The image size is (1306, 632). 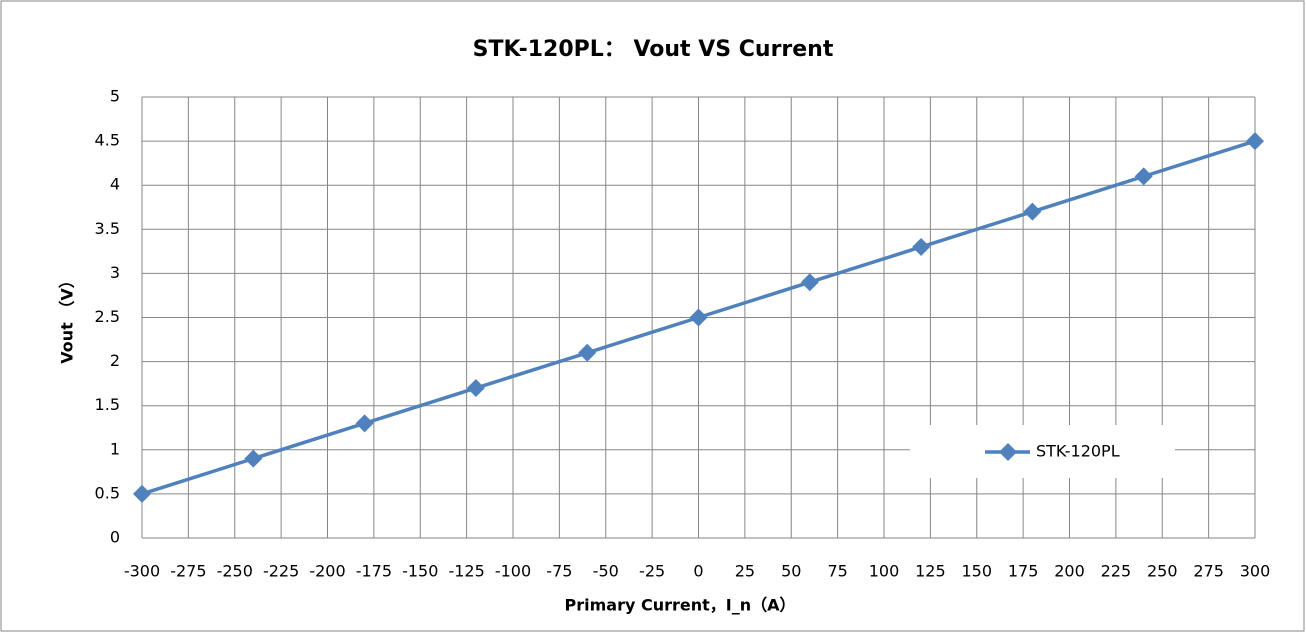 I want to click on legend-marker, so click(x=1008, y=452).